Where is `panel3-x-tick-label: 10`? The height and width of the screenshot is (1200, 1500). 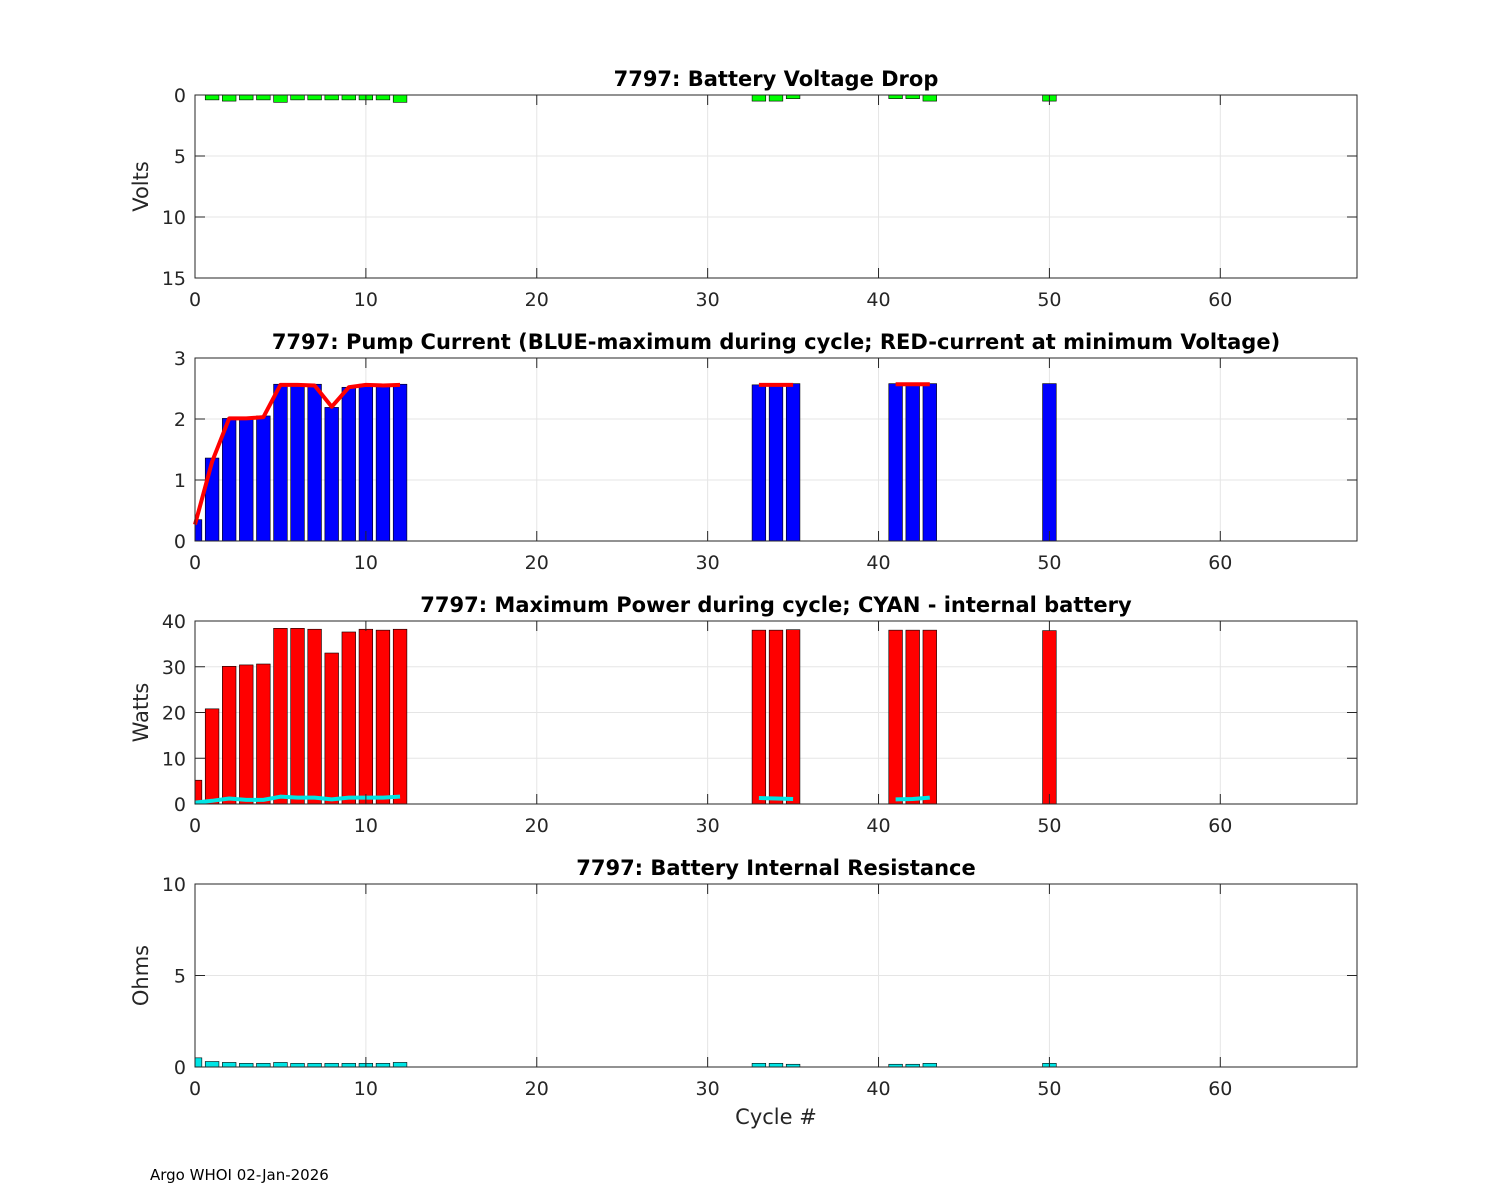
panel3-x-tick-label: 10 is located at coordinates (366, 826).